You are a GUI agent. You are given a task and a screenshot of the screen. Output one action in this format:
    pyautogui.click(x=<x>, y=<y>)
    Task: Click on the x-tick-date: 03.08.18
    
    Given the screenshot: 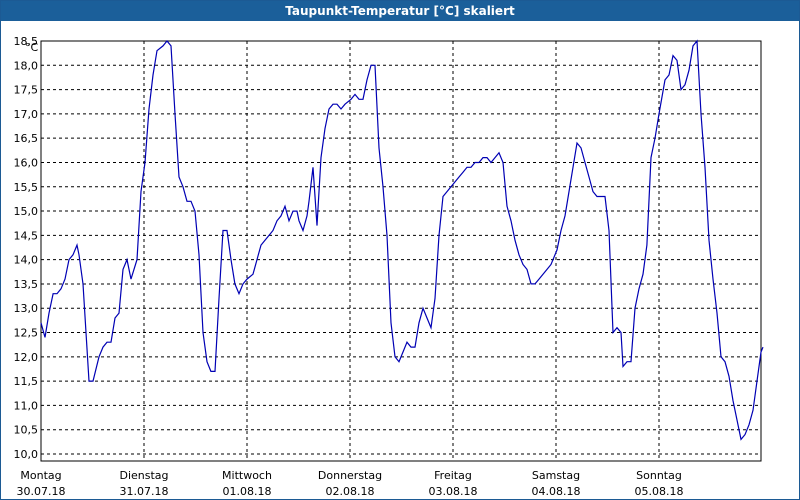 What is the action you would take?
    pyautogui.click(x=453, y=491)
    